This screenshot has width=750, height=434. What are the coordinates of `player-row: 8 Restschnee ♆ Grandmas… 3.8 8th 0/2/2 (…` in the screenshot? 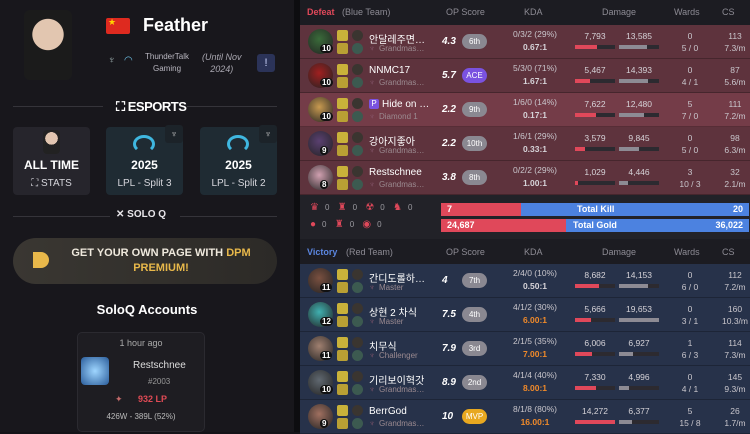 It's located at (525, 178).